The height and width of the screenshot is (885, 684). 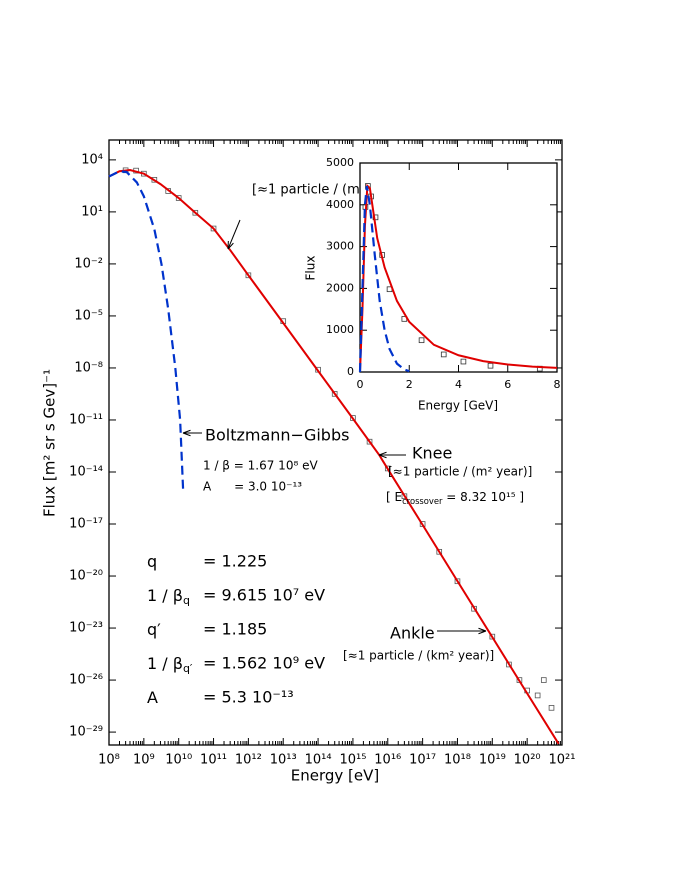 I want to click on parameter-name: A, so click(x=152, y=697).